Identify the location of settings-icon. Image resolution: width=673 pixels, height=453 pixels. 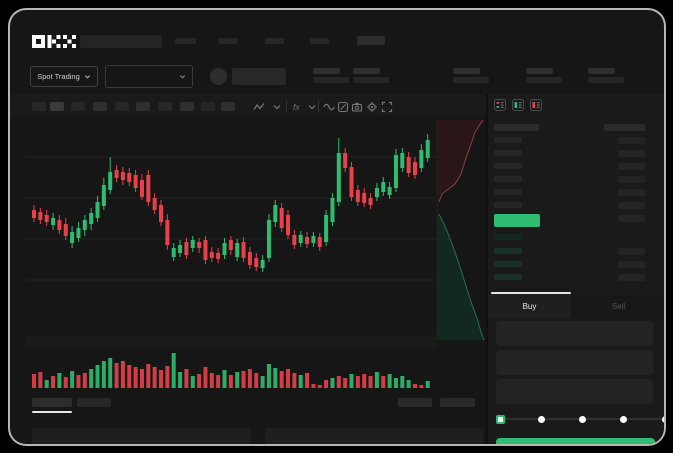
(372, 107).